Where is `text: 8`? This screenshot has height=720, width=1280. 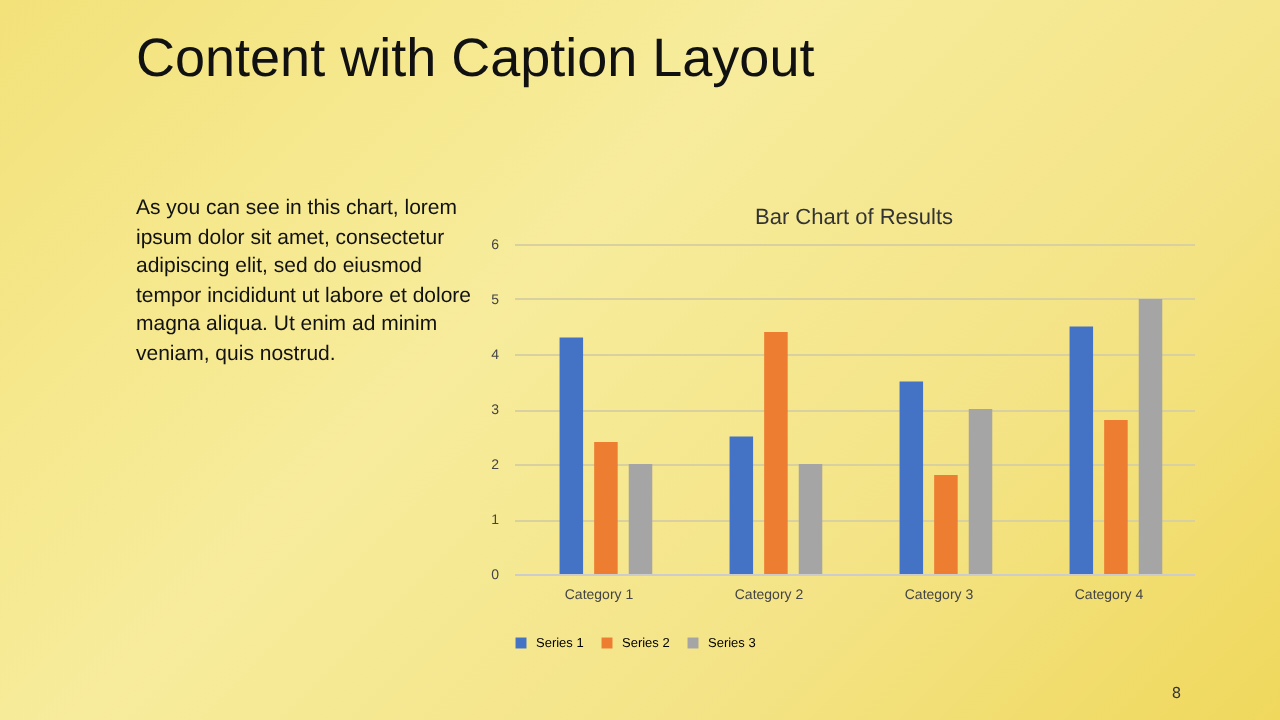
text: 8 is located at coordinates (1176, 693).